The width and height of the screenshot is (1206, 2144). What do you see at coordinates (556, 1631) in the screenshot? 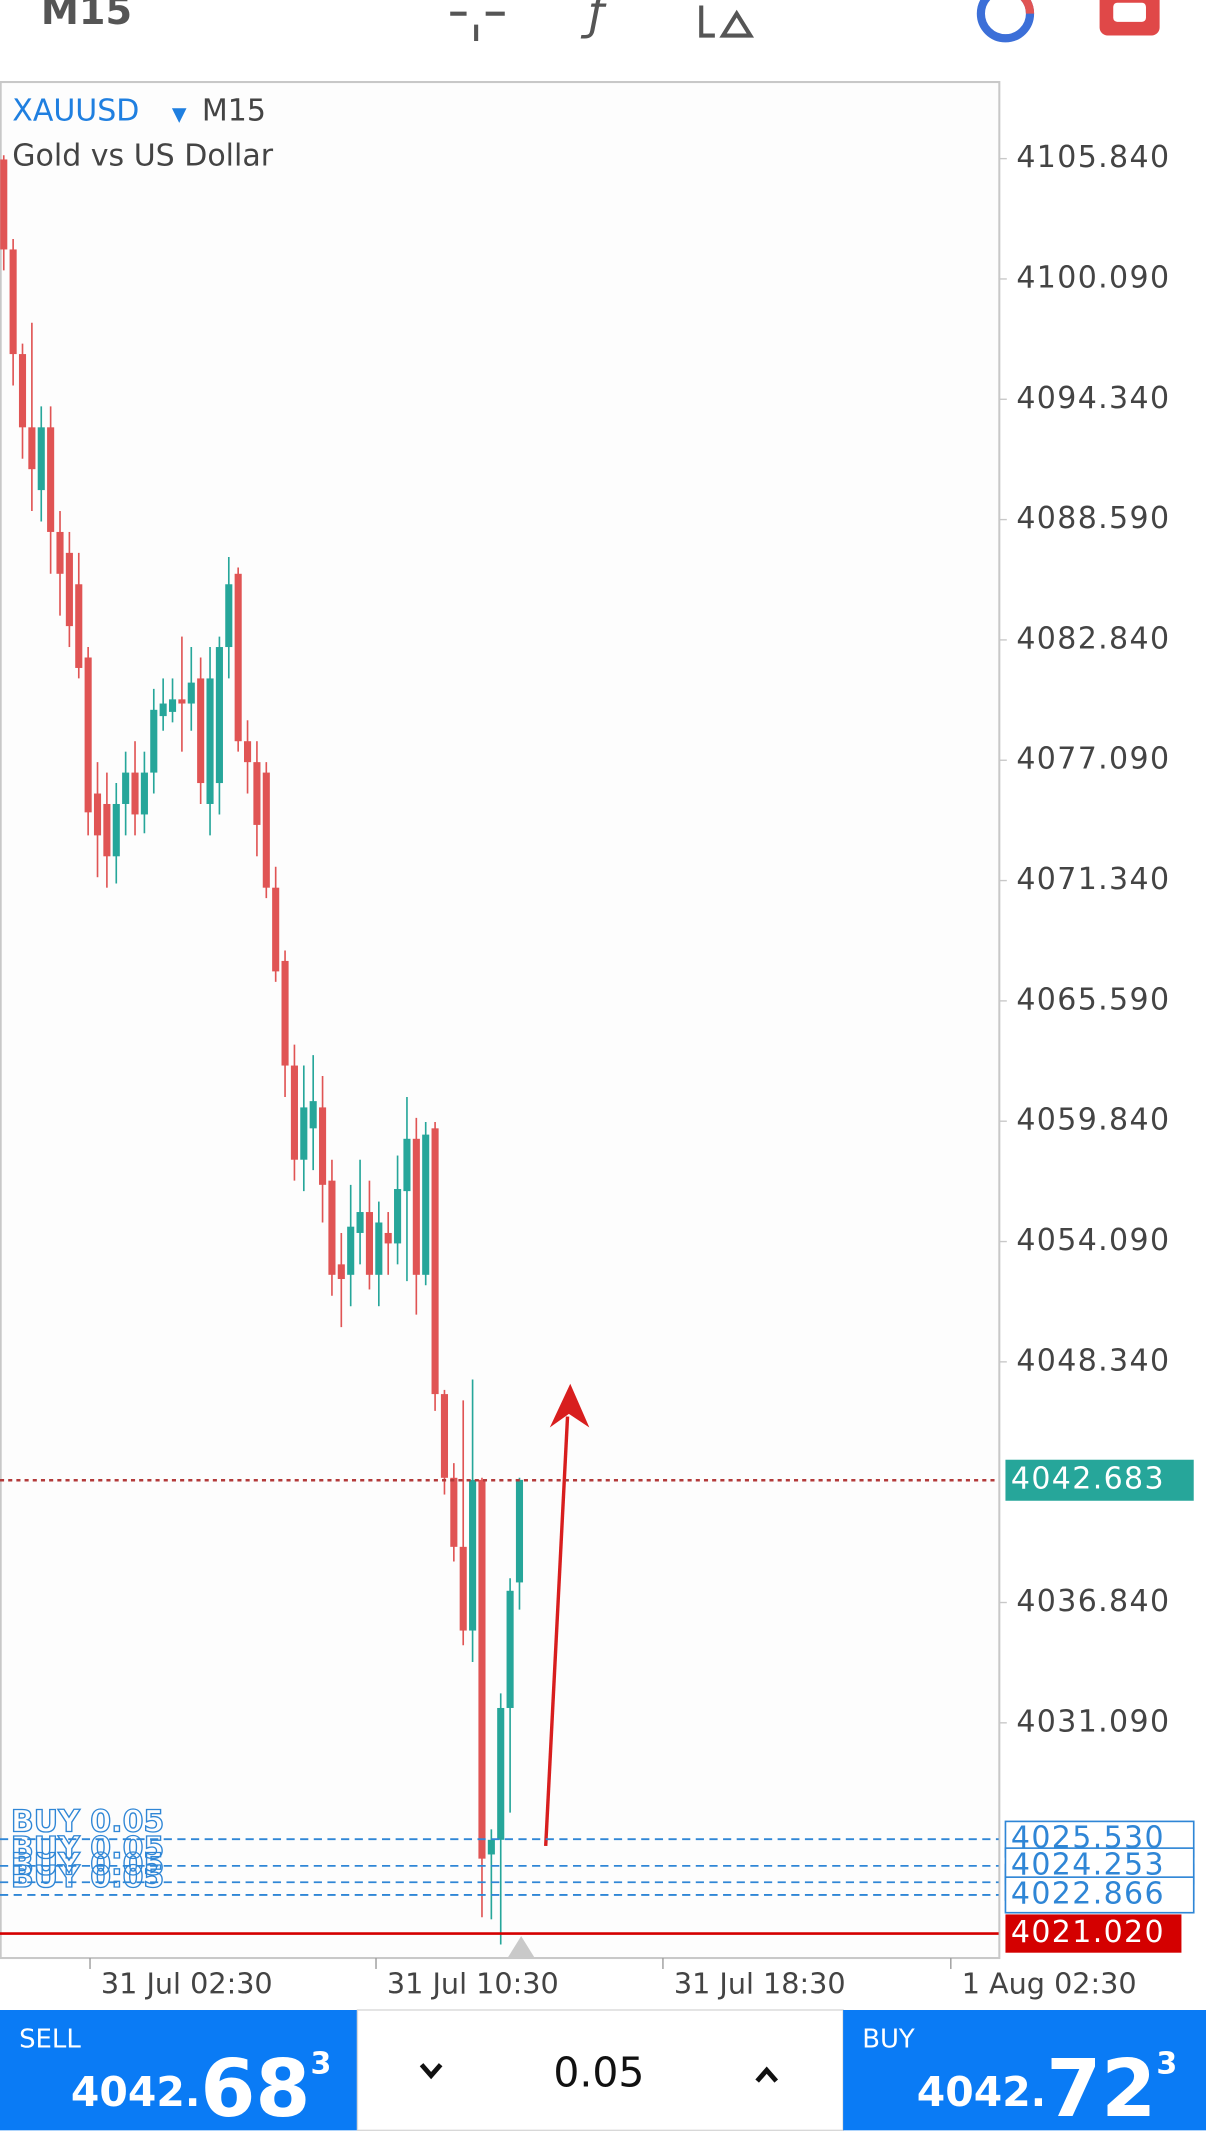
I see `annotation-arrow` at bounding box center [556, 1631].